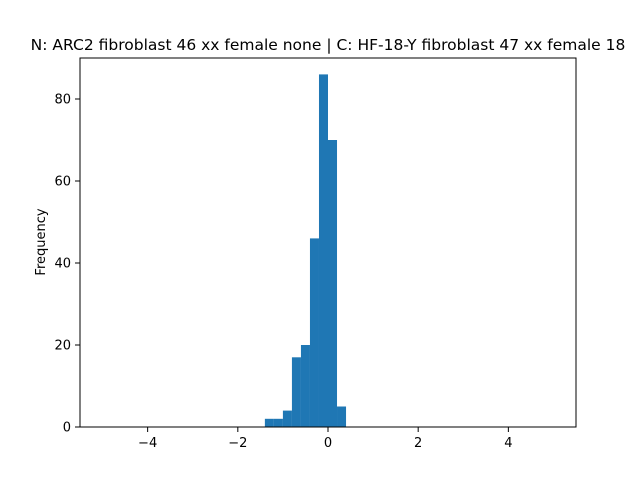 Image resolution: width=640 pixels, height=480 pixels. Describe the element at coordinates (41, 241) in the screenshot. I see `y-axis-label: Frequency` at that location.